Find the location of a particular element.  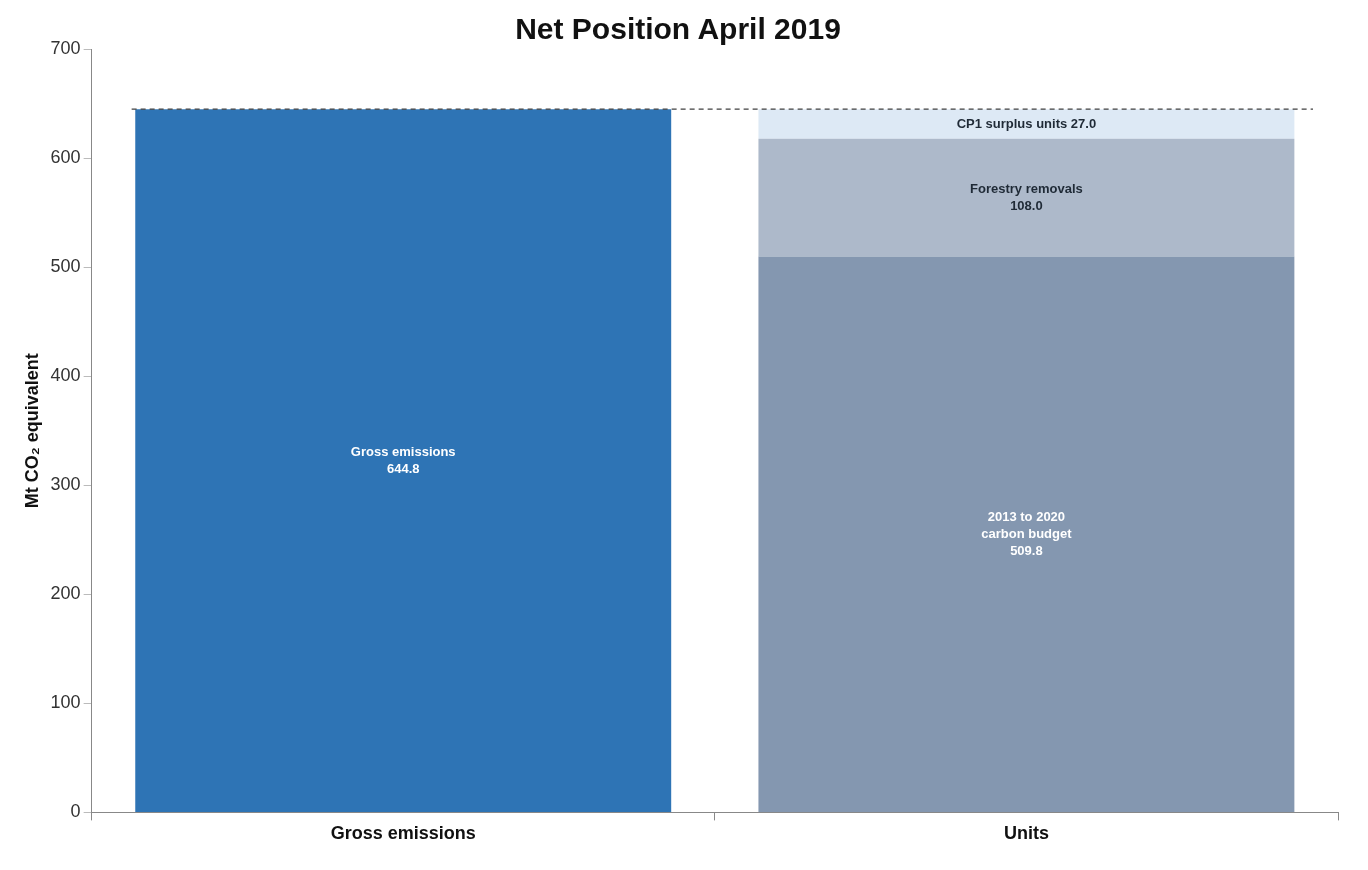

y-tick-label: 400 is located at coordinates (65, 375).